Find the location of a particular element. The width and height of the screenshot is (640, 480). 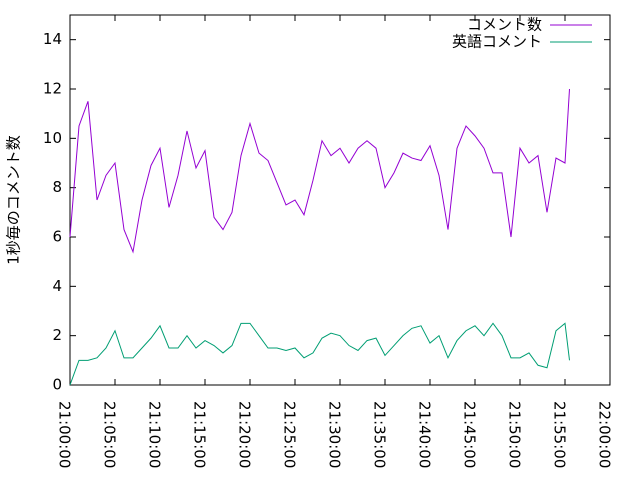

x-tick-label: 22:00:00 is located at coordinates (605, 434).